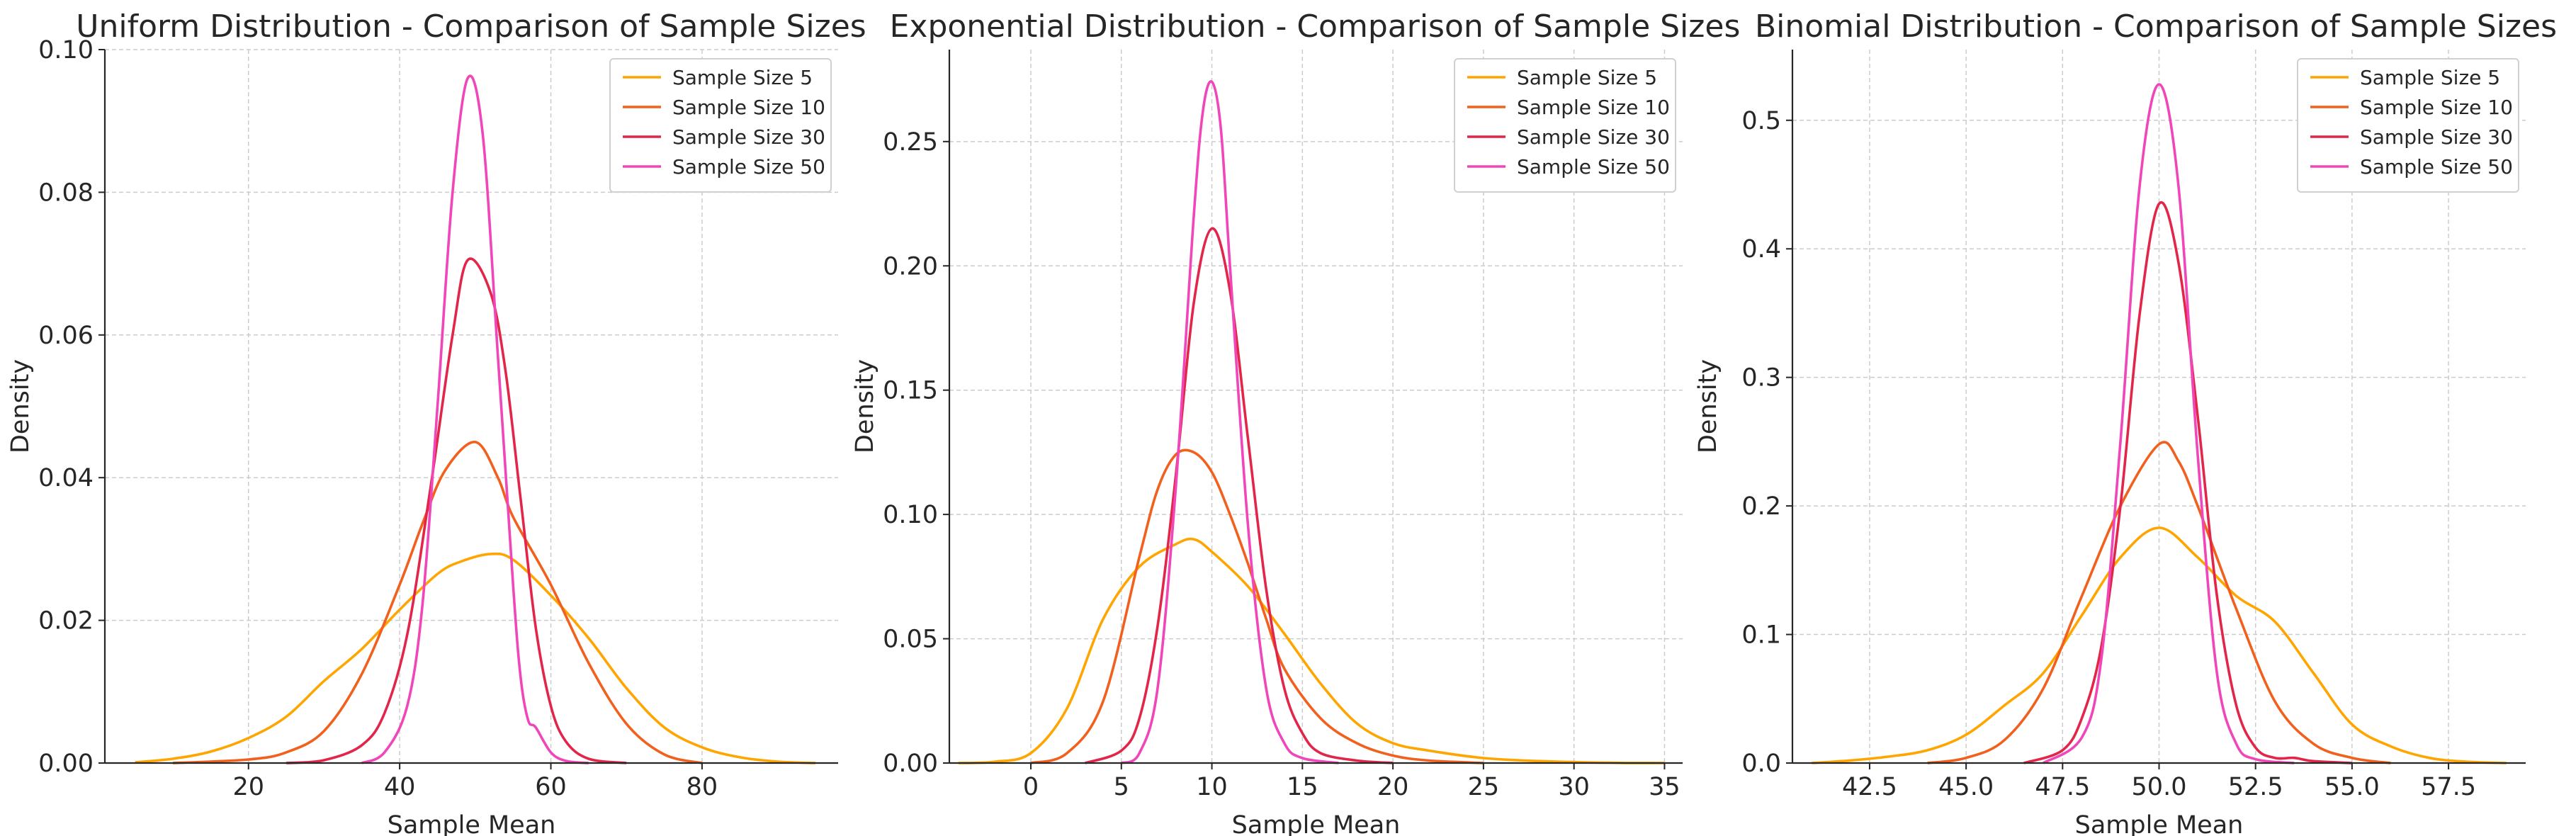 This screenshot has width=2576, height=836. What do you see at coordinates (2352, 787) in the screenshot?
I see `x-tick-label: 55.0` at bounding box center [2352, 787].